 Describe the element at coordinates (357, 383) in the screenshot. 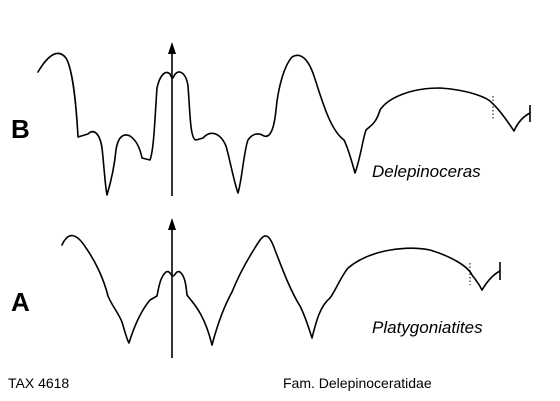

I see `family-name: Fam. Delepinoceratidae` at that location.